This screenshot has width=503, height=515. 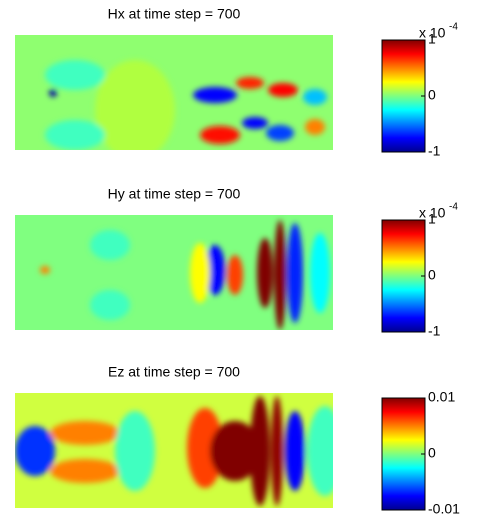 What do you see at coordinates (174, 372) in the screenshot?
I see `panel-title: Ez at time step = 700` at bounding box center [174, 372].